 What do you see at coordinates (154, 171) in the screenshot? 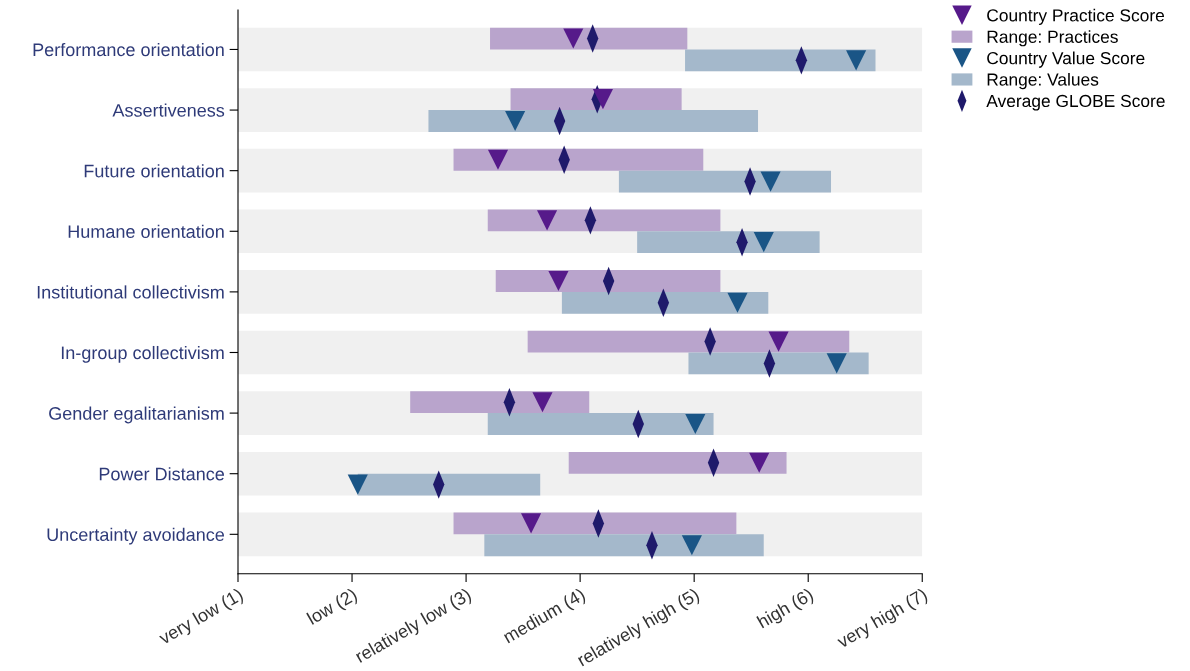
I see `y-tick-label: Future orientation` at bounding box center [154, 171].